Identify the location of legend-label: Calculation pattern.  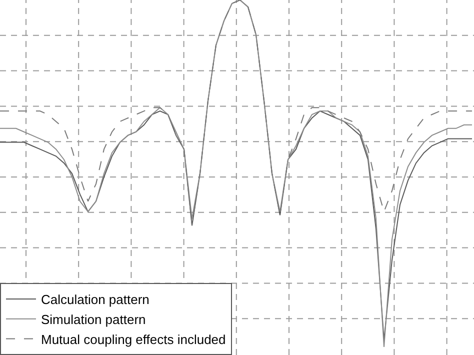
(95, 300).